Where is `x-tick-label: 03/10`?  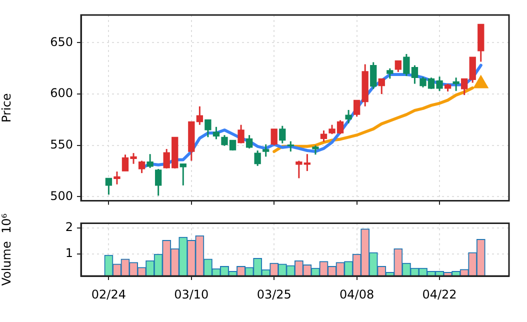
x-tick-label: 03/10 is located at coordinates (191, 294).